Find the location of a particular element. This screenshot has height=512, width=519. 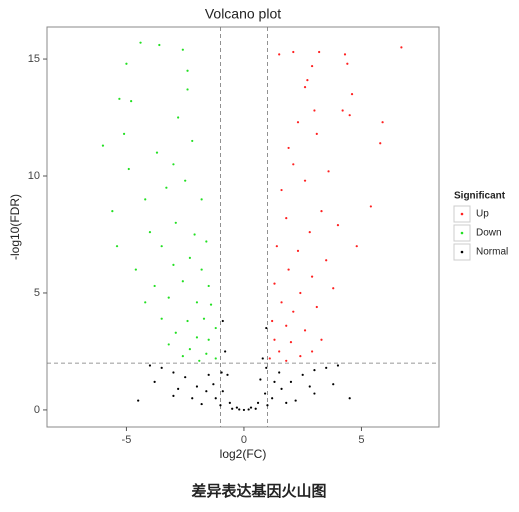

x-tick-label: 0 is located at coordinates (244, 440).